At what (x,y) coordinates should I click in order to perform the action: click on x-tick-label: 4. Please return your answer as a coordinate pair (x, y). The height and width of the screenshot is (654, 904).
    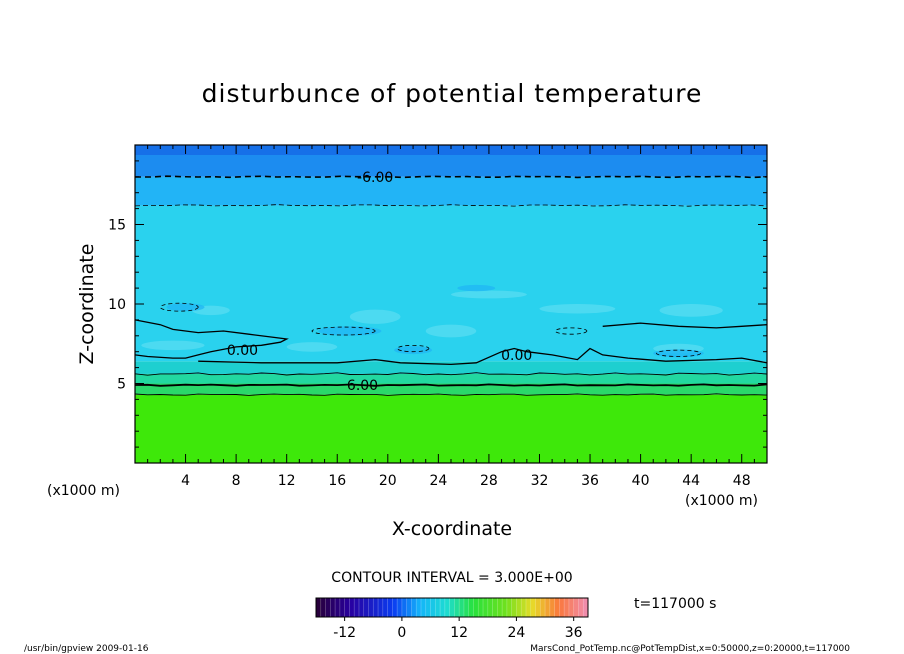
    Looking at the image, I should click on (185, 481).